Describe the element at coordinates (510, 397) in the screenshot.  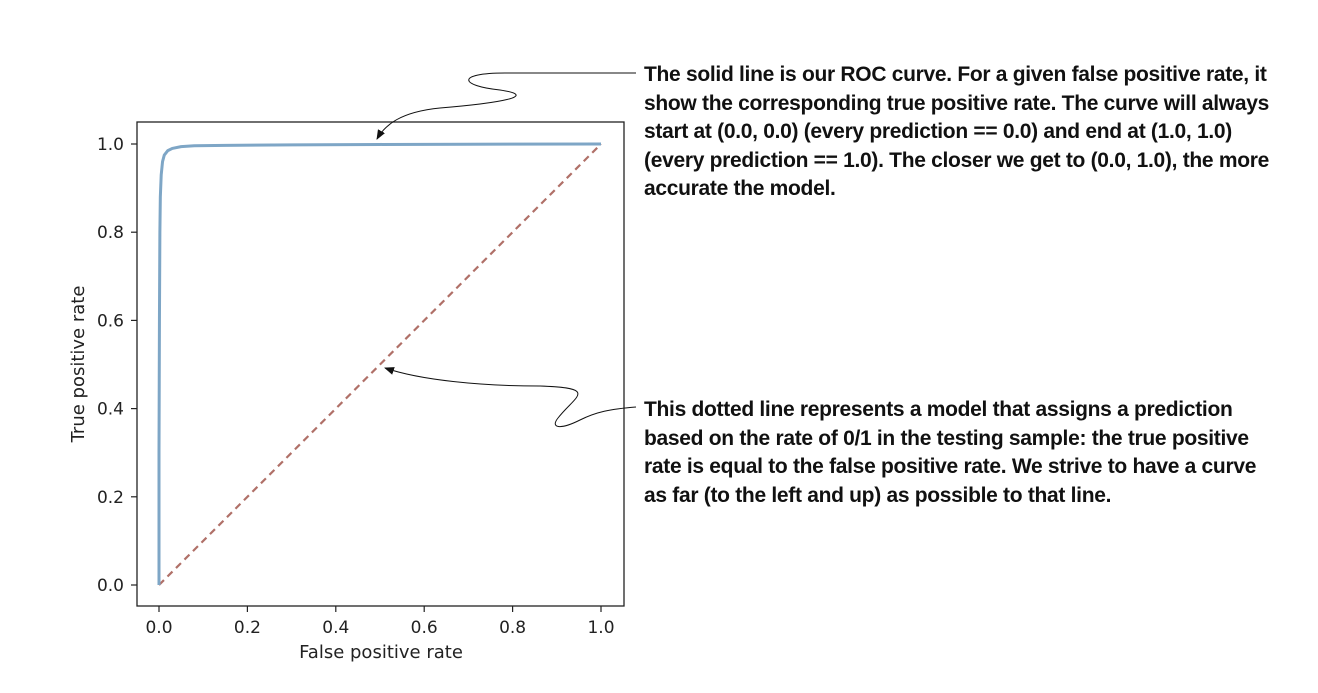
I see `baseline-annotation-leader` at that location.